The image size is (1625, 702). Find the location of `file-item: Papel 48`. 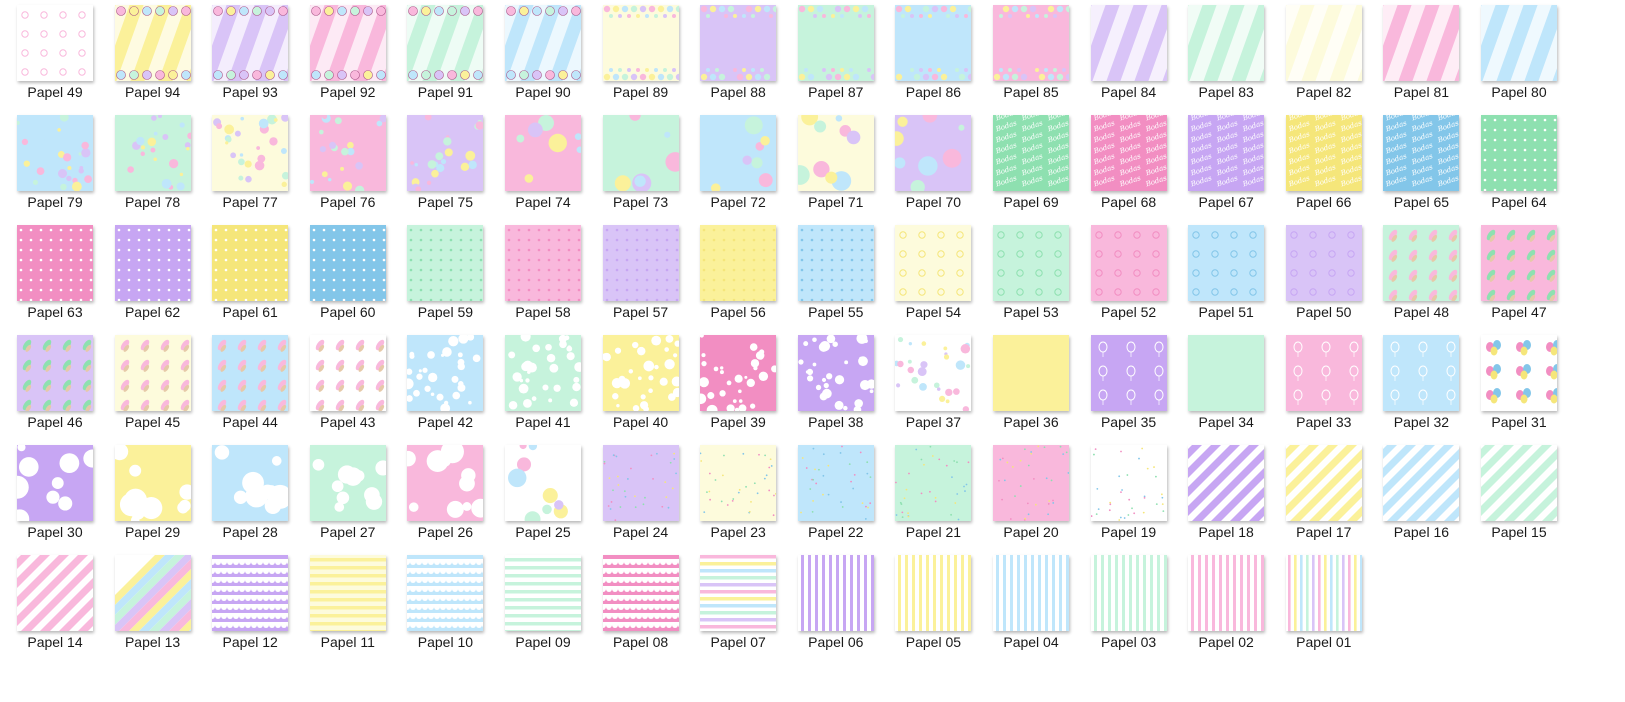

file-item: Papel 48 is located at coordinates (1421, 273).